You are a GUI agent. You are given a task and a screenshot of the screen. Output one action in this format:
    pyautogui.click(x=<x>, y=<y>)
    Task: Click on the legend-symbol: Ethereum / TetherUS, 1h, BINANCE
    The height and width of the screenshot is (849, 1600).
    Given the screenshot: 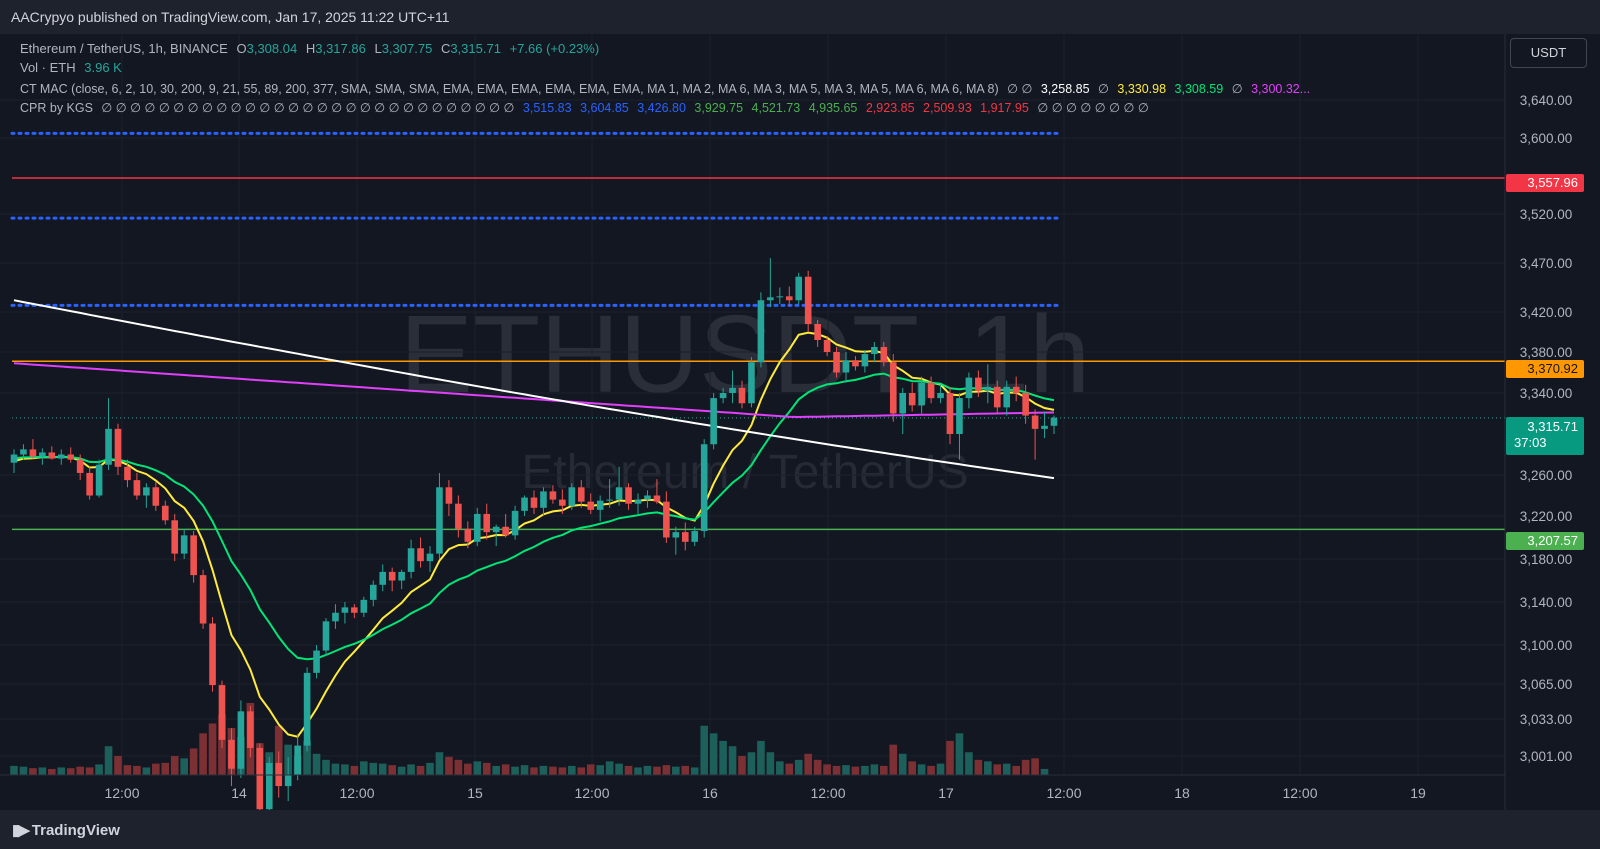 What is the action you would take?
    pyautogui.click(x=124, y=48)
    